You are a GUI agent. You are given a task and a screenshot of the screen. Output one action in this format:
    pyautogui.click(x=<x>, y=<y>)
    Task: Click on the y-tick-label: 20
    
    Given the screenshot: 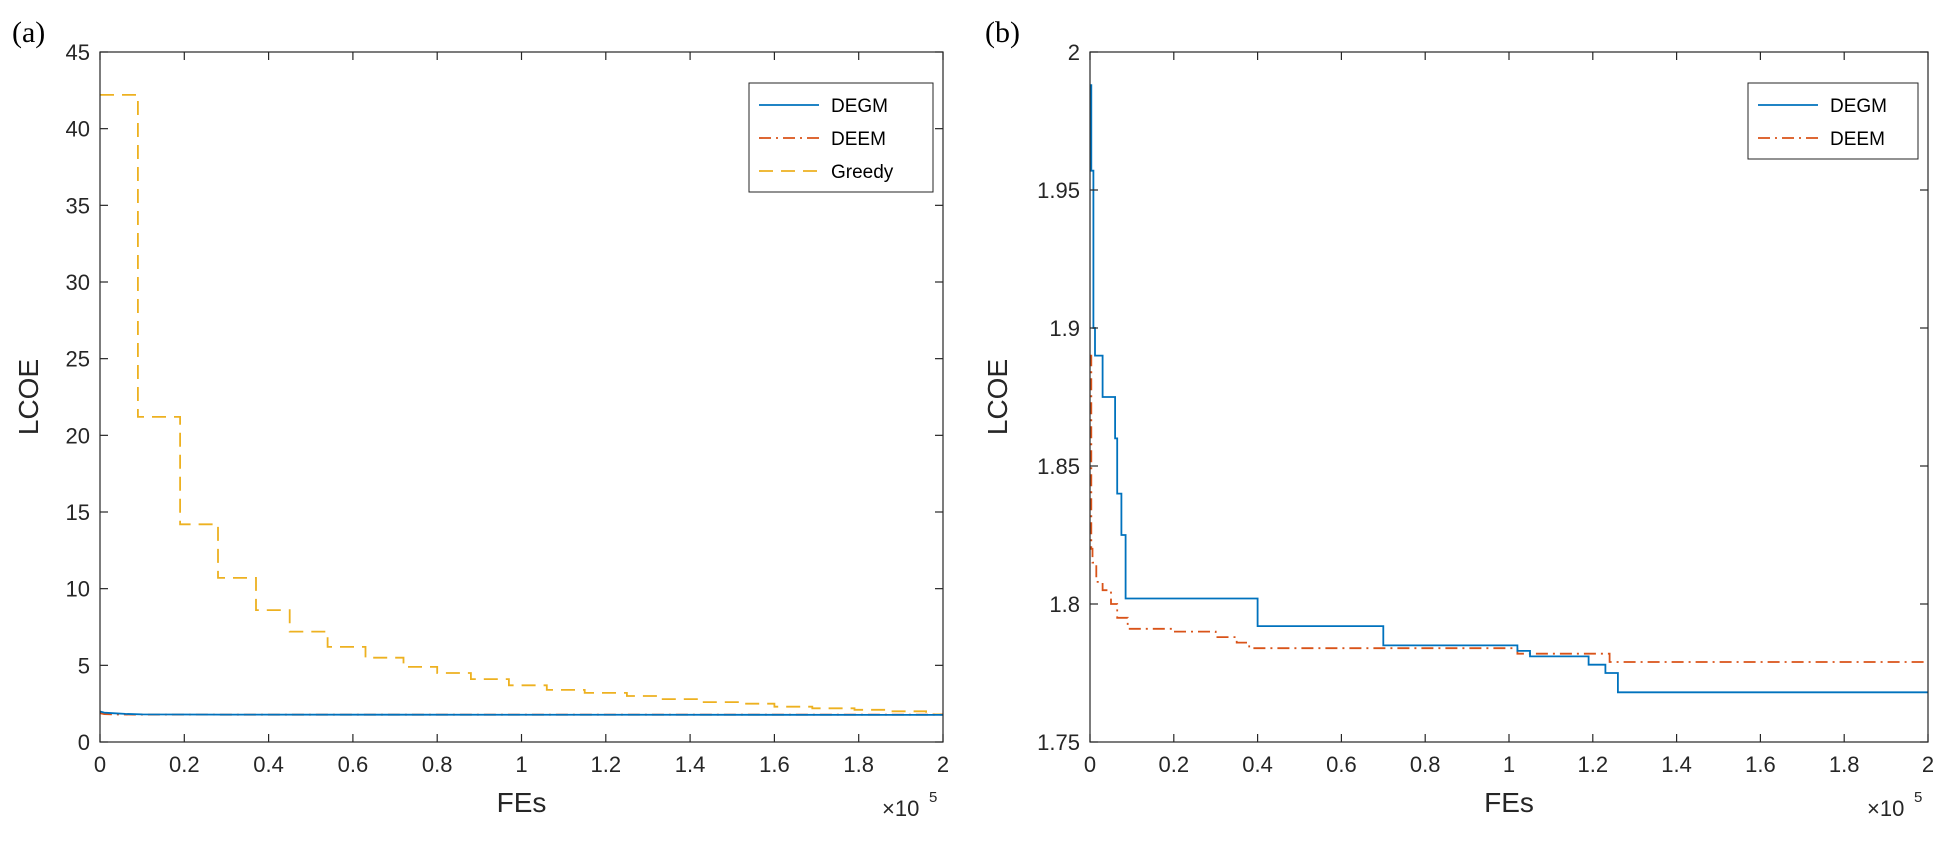 What is the action you would take?
    pyautogui.click(x=78, y=435)
    